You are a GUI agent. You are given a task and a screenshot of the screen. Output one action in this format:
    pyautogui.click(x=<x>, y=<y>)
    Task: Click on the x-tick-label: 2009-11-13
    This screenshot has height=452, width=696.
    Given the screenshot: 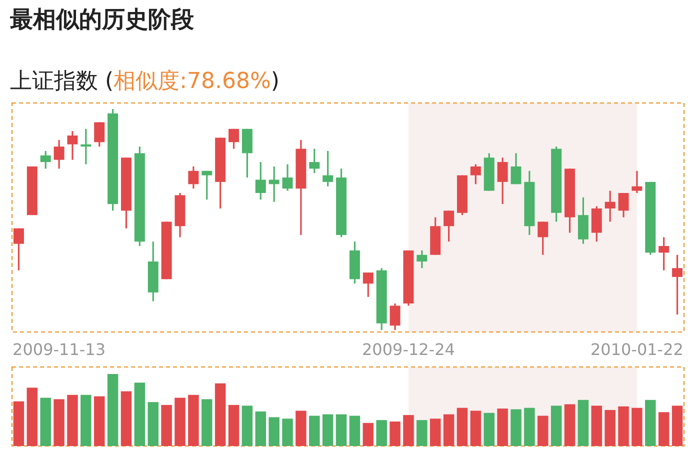 What is the action you would take?
    pyautogui.click(x=59, y=349)
    